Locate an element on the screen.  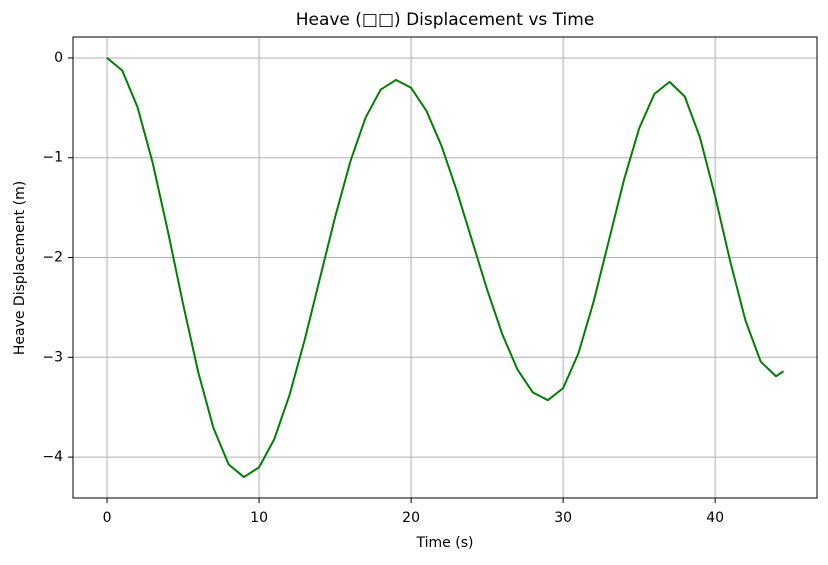
y-tick-label: −4 is located at coordinates (52, 457).